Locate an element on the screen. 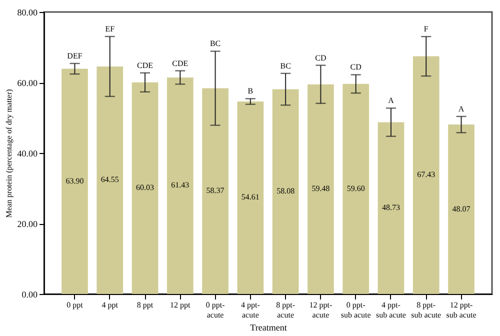 This screenshot has width=500, height=336. x-tick-label: 0 ppt is located at coordinates (75, 305).